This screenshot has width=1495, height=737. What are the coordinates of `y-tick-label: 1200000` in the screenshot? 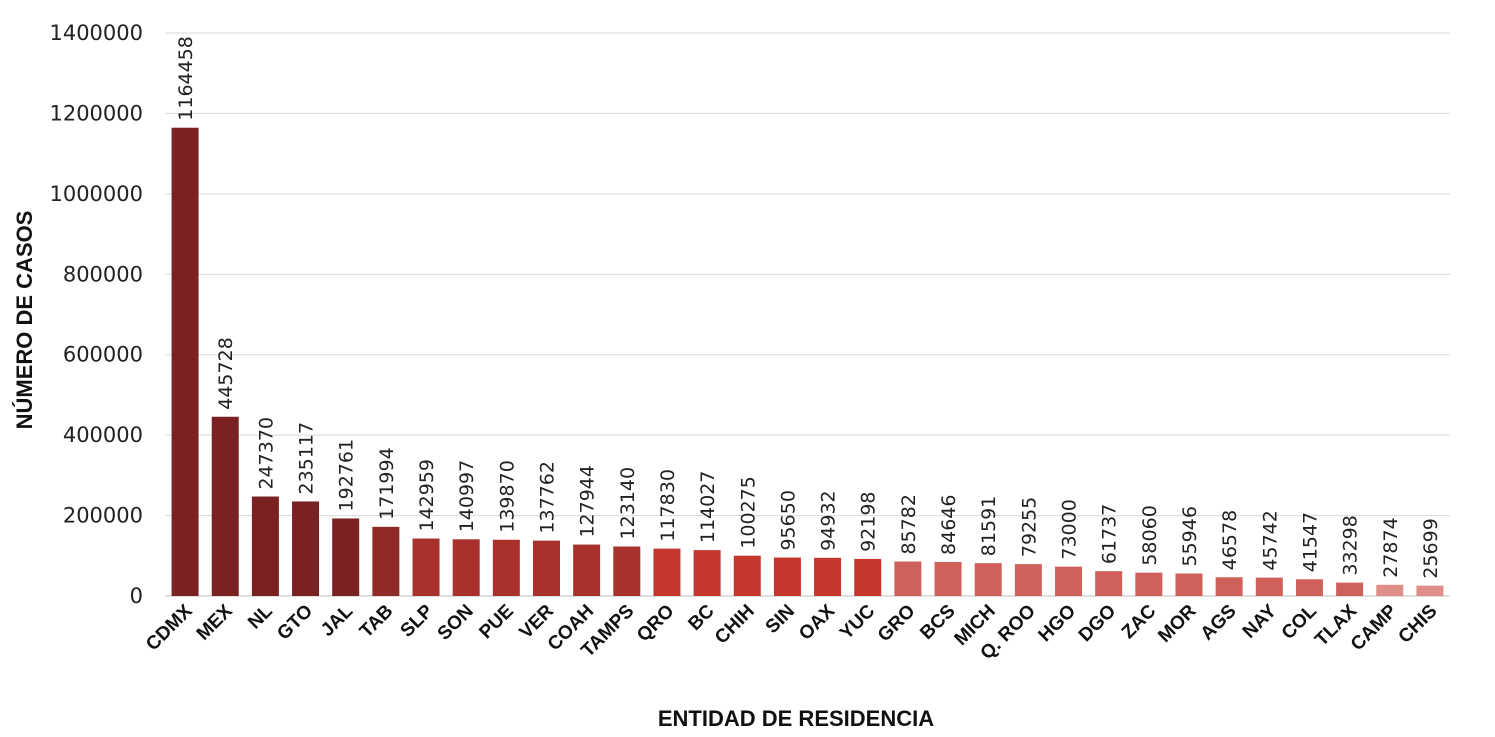 It's located at (96, 113).